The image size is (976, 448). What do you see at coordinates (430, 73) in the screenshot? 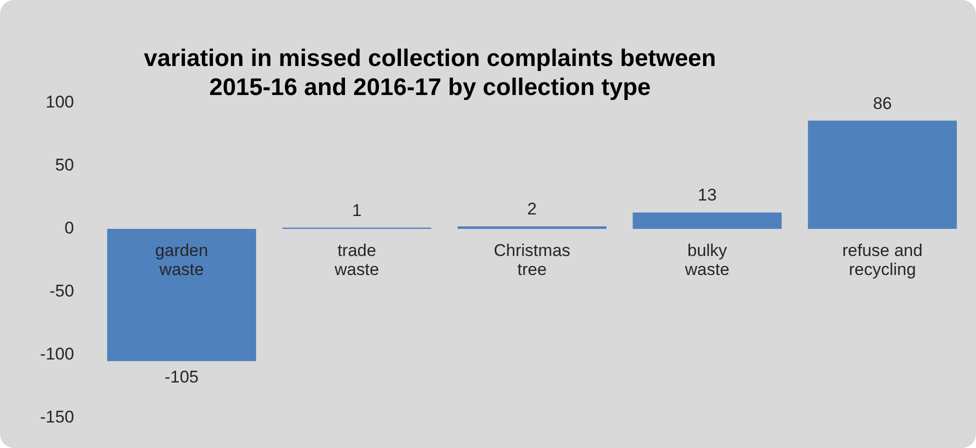
I see `chart-title: variation in missed collection complaints between 2015-16 and 2016-17 by collection type` at bounding box center [430, 73].